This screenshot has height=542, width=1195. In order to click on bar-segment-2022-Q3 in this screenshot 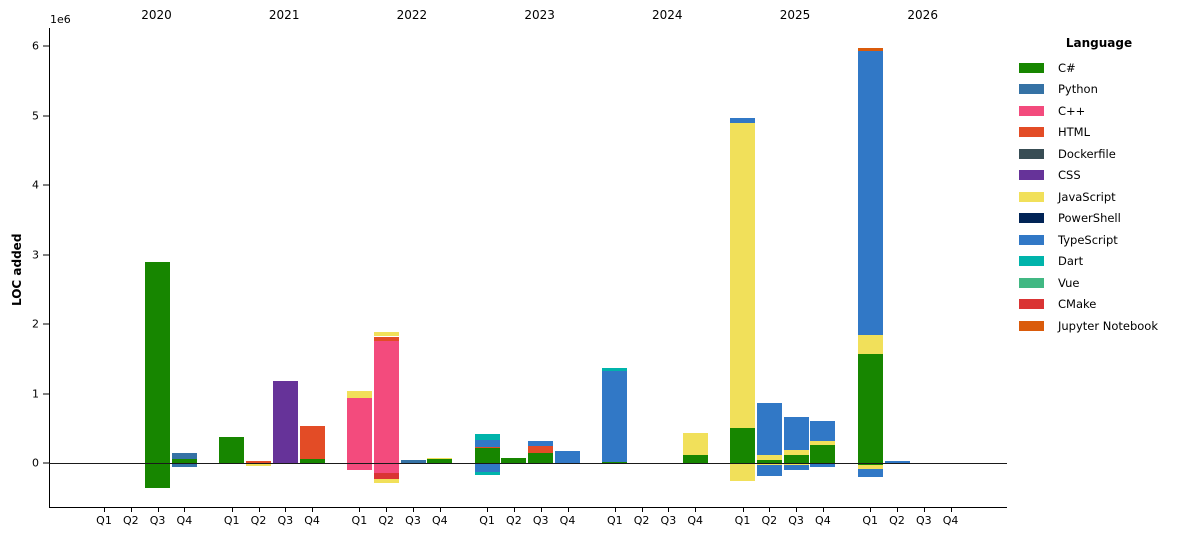, I will do `click(413, 461)`.